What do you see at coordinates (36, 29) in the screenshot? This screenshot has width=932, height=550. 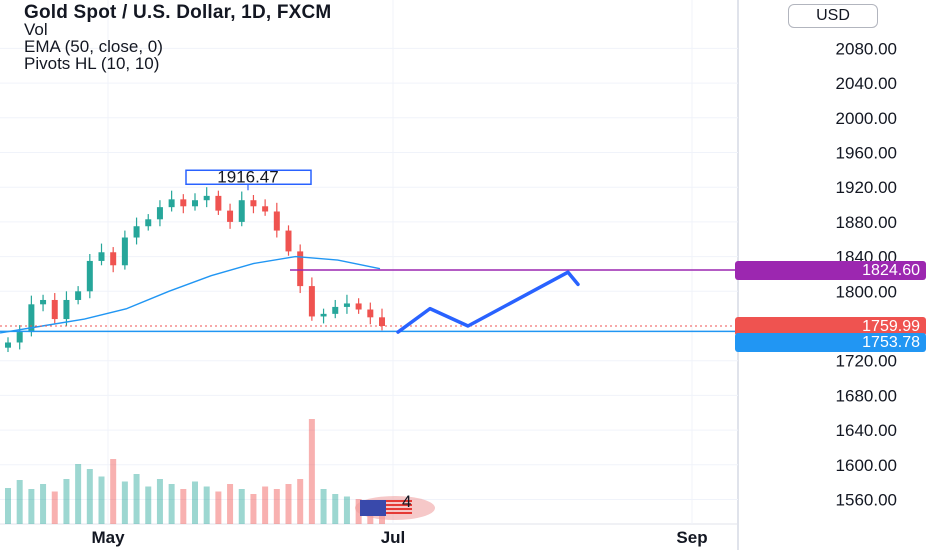 I see `indicator-vol: Vol` at bounding box center [36, 29].